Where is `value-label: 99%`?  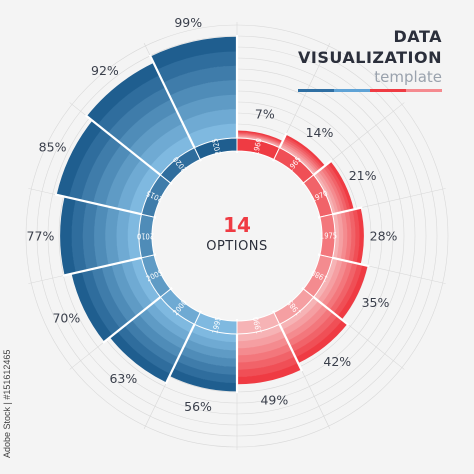 value-label: 99% is located at coordinates (188, 22).